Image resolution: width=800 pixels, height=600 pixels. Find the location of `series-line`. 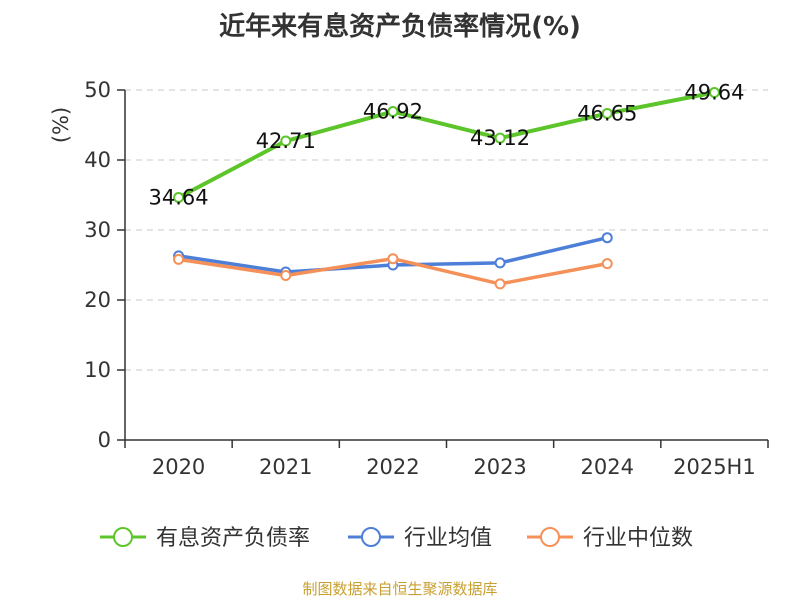

series-line is located at coordinates (446, 145).